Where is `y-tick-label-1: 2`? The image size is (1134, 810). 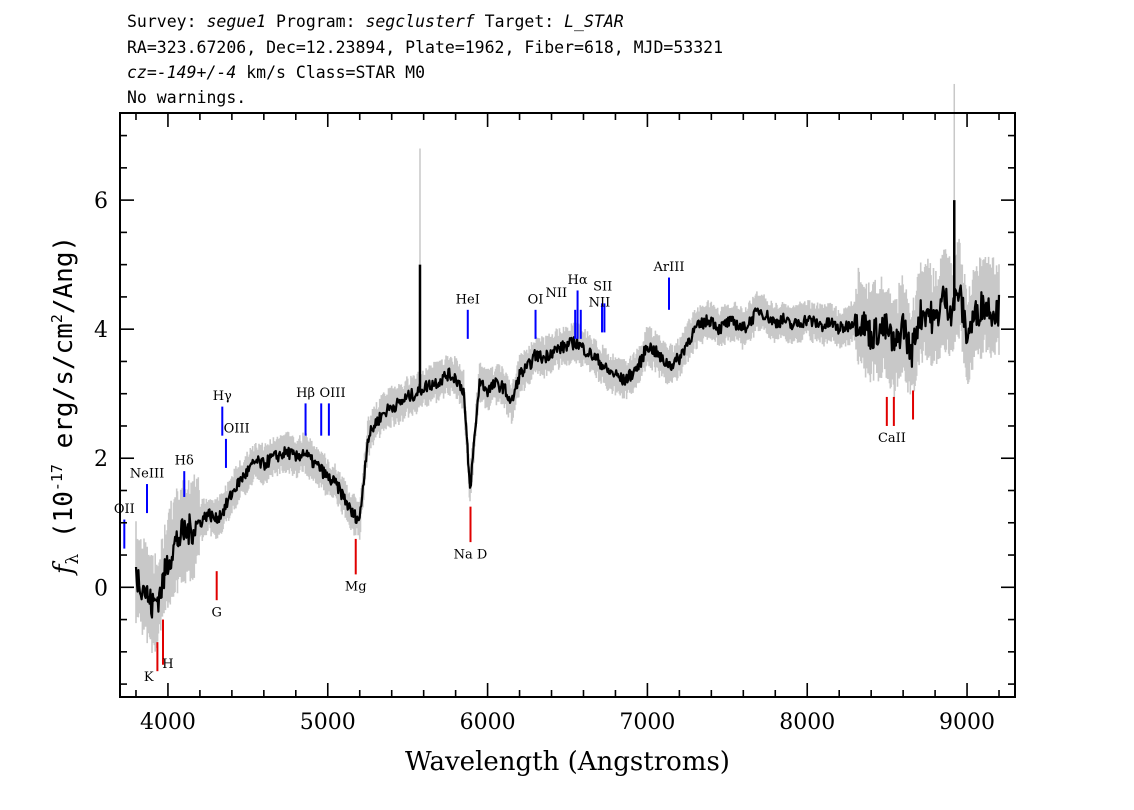 y-tick-label-1: 2 is located at coordinates (101, 459).